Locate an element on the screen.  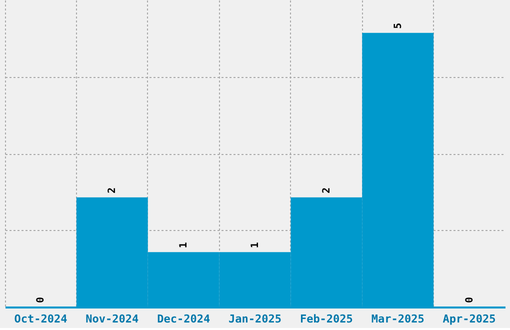
data-label: 5 is located at coordinates (398, 25).